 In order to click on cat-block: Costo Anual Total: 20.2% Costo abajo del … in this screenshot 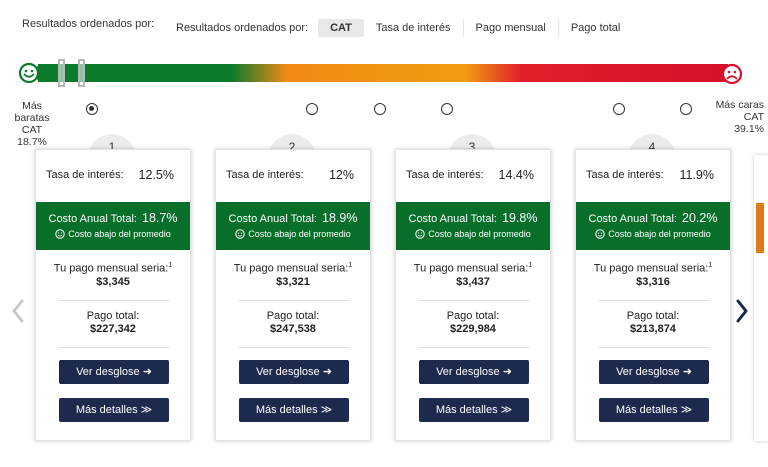, I will do `click(653, 226)`.